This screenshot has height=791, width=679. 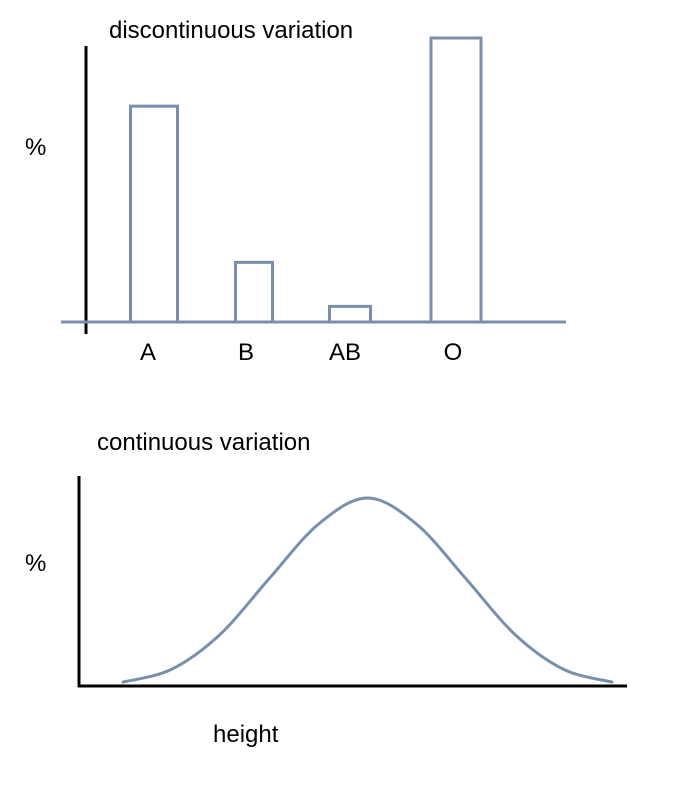 I want to click on bar-tick-labels: A B AB O, so click(x=301, y=352).